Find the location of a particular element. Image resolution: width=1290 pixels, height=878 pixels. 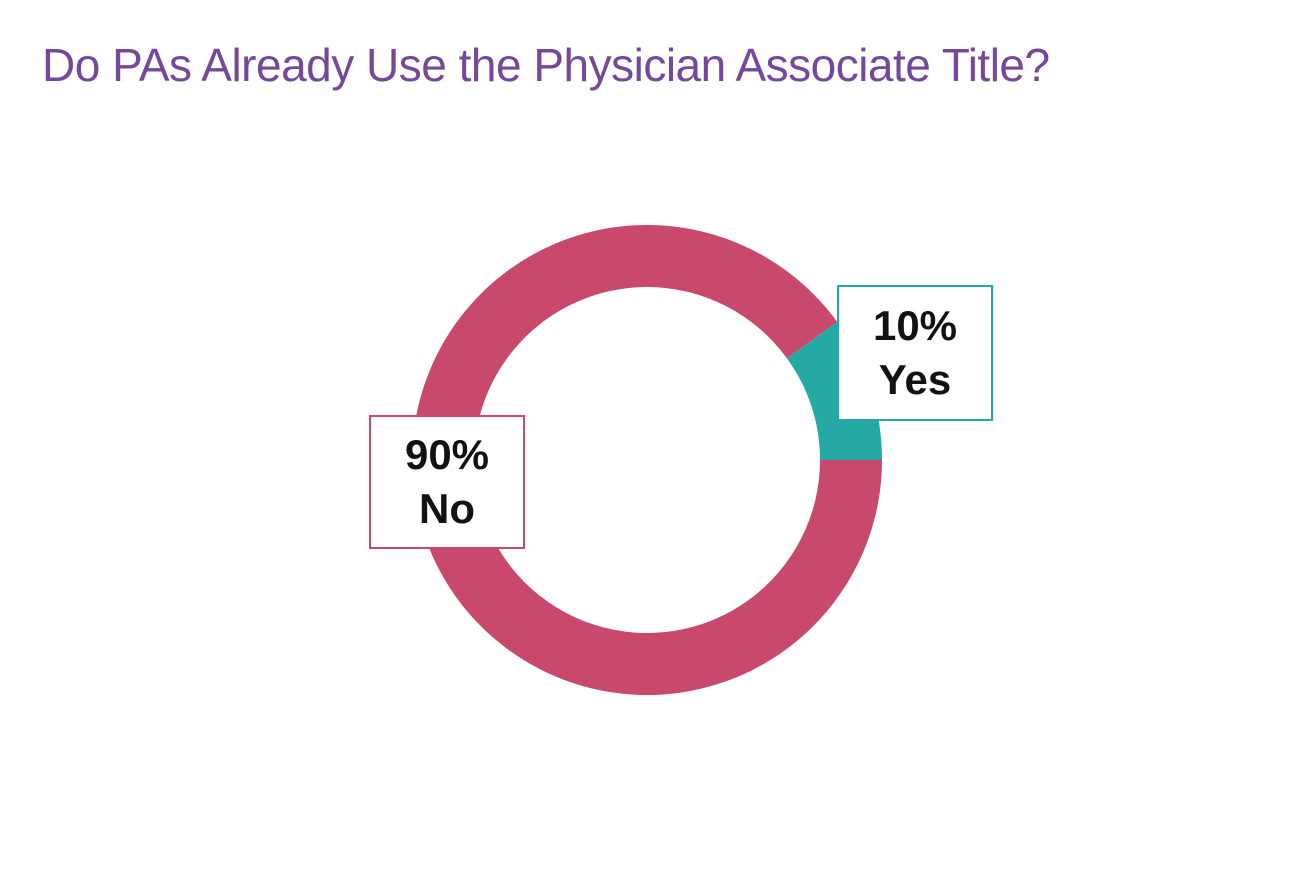

callout-no: 90% No is located at coordinates (447, 482).